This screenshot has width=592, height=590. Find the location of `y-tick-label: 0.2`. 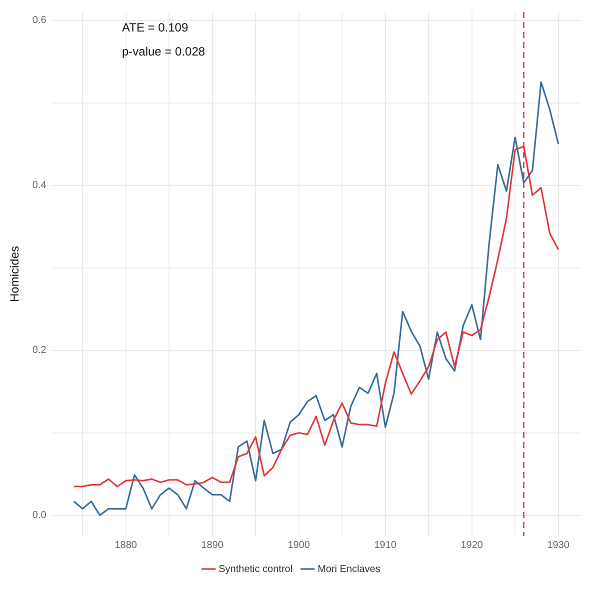

y-tick-label: 0.2 is located at coordinates (39, 350).